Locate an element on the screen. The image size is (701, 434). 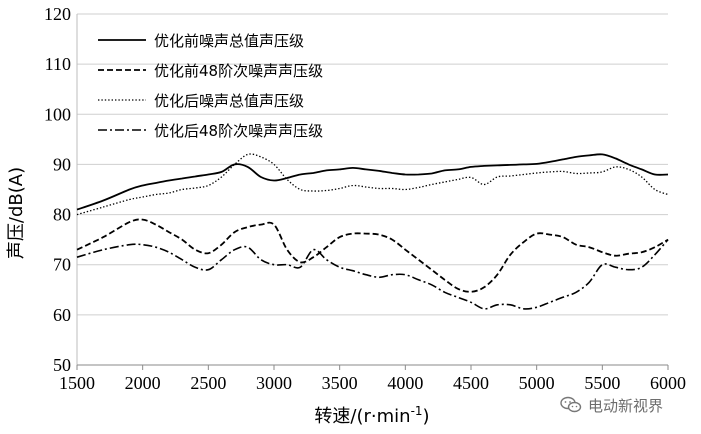
x-tick-label-3500: 3500 is located at coordinates (340, 383).